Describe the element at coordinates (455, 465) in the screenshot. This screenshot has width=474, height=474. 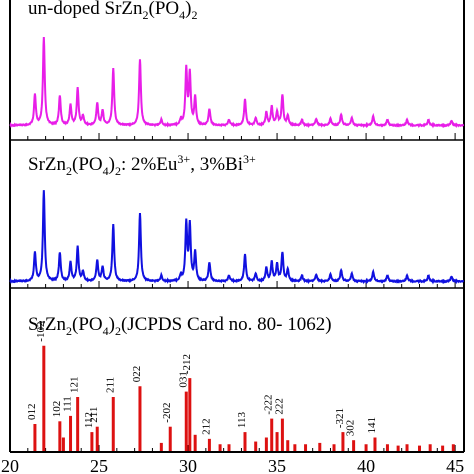
I see `x-tick-label: 45` at that location.